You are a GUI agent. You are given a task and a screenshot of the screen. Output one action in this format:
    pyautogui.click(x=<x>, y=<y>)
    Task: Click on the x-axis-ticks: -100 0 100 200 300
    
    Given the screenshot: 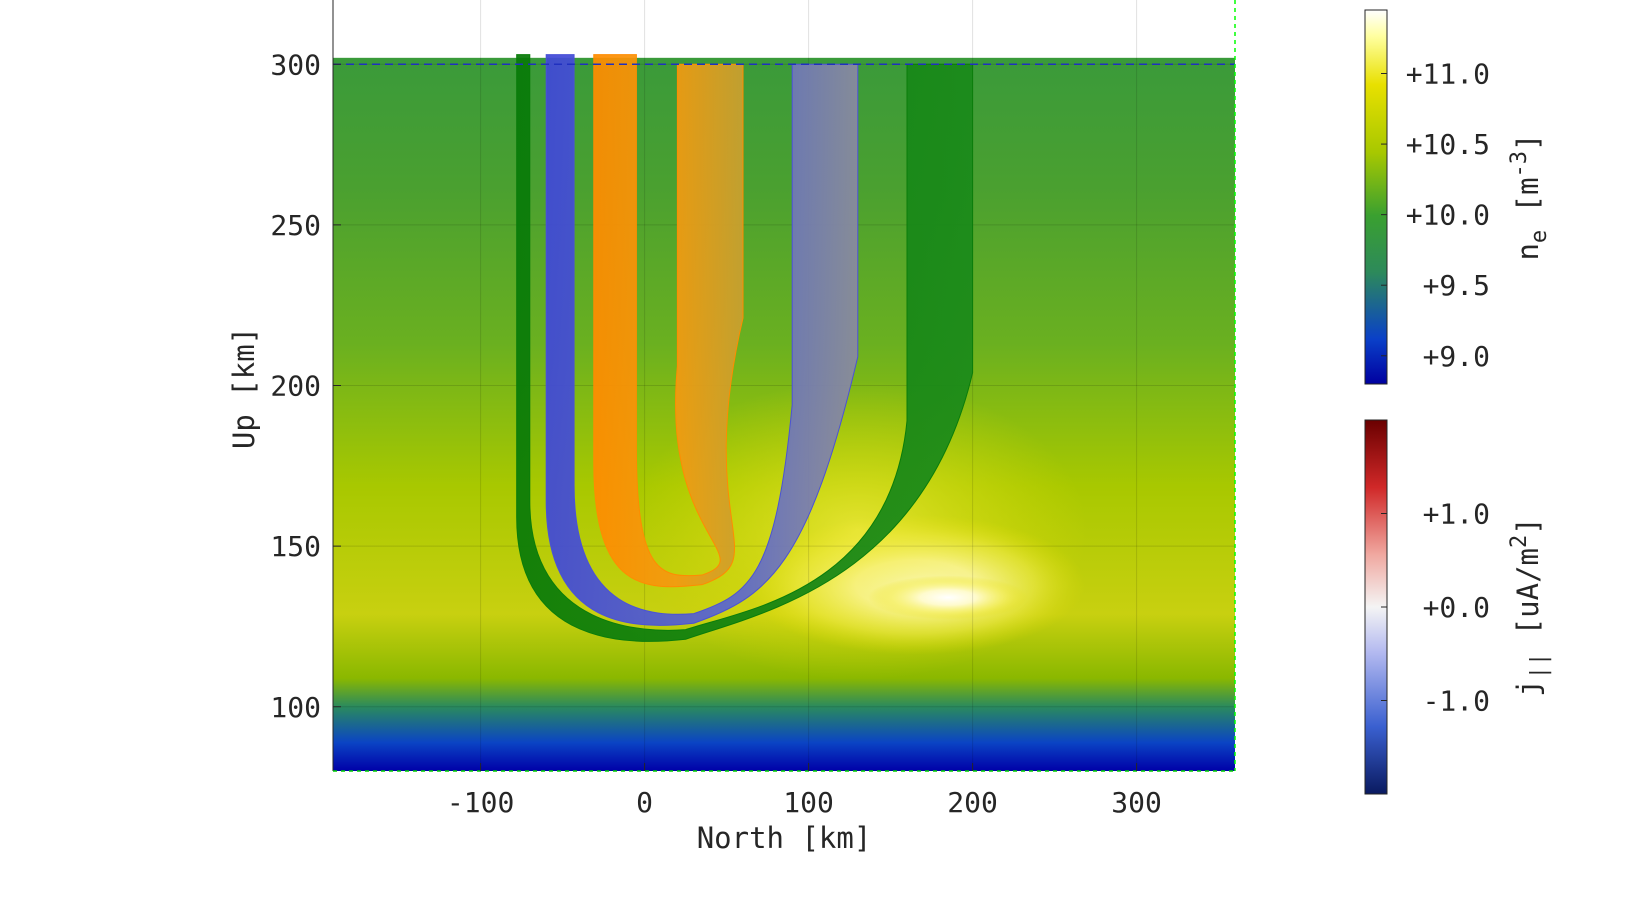 What is the action you would take?
    pyautogui.click(x=804, y=791)
    